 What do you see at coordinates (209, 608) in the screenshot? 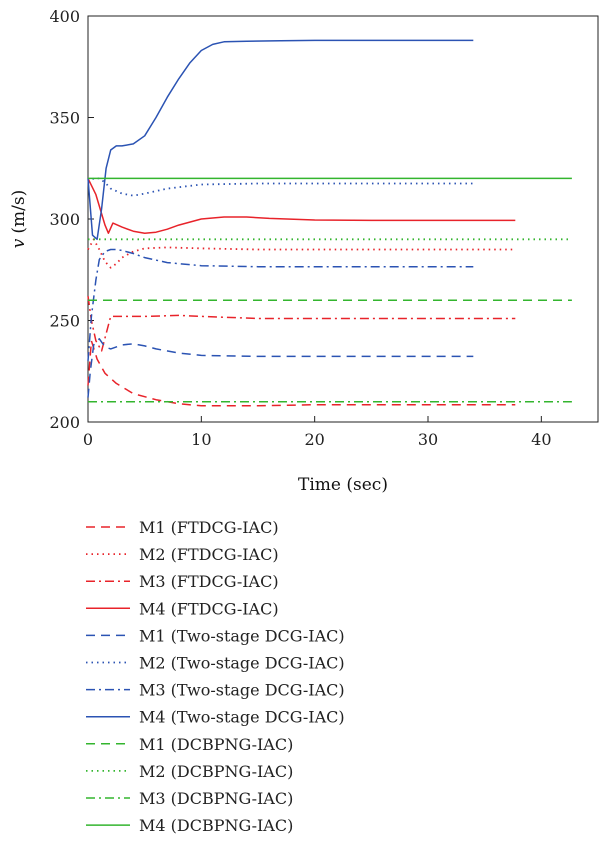
I see `legend-label: M4 (FTDCG-IAC)` at bounding box center [209, 608].